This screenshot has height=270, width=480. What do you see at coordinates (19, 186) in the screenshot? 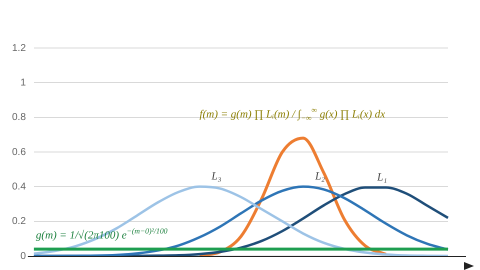
I see `y-tick-label: 0.4` at bounding box center [19, 186].